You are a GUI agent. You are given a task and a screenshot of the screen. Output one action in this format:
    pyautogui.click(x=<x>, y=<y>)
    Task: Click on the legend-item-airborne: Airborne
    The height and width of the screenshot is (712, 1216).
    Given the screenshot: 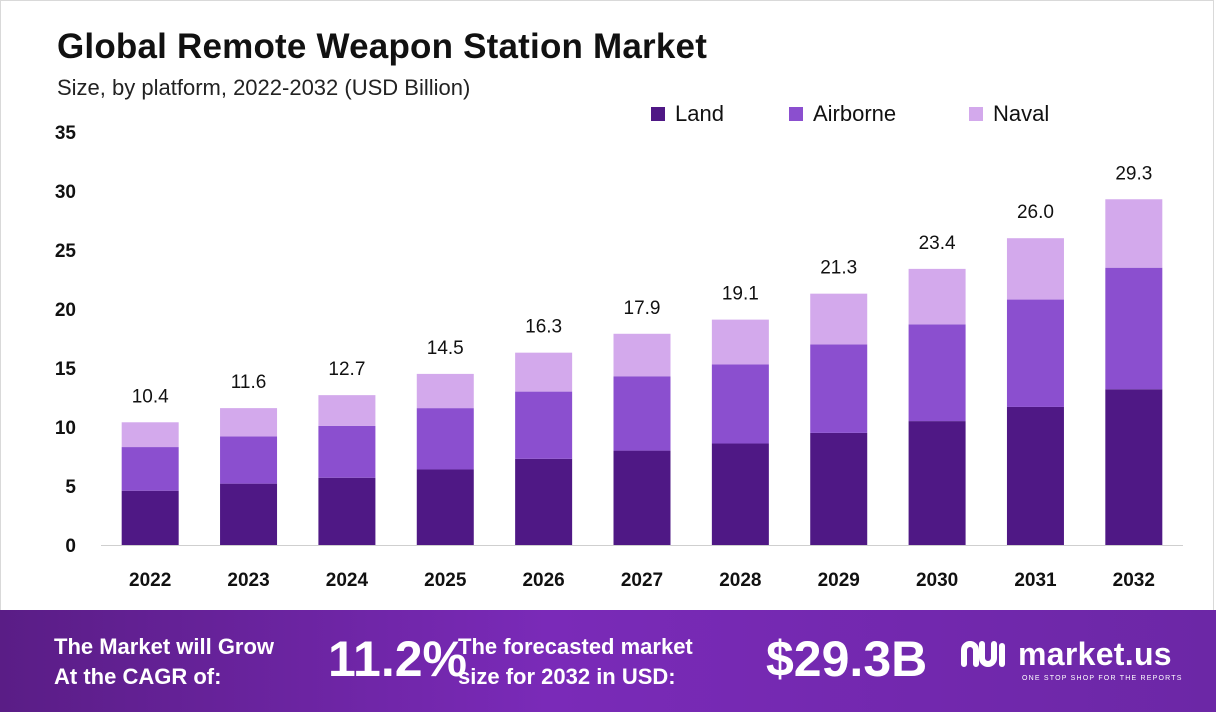 What is the action you would take?
    pyautogui.click(x=842, y=114)
    